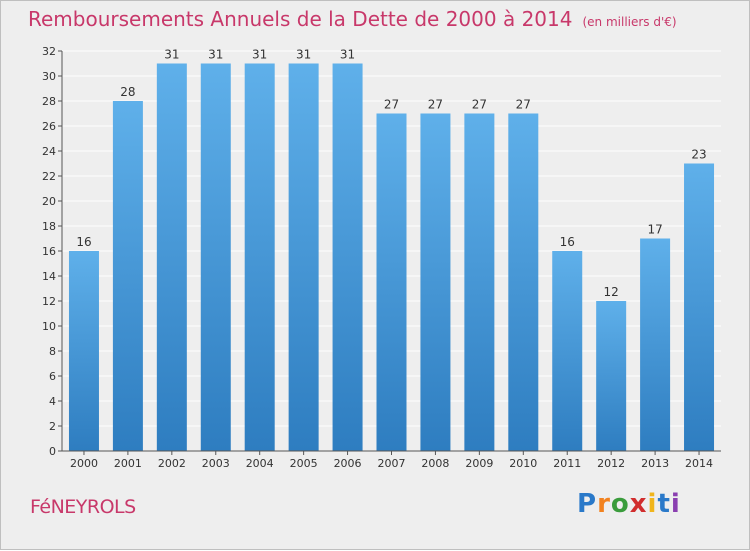 The height and width of the screenshot is (551, 750). Describe the element at coordinates (49, 76) in the screenshot. I see `y-tick-label: 30` at that location.